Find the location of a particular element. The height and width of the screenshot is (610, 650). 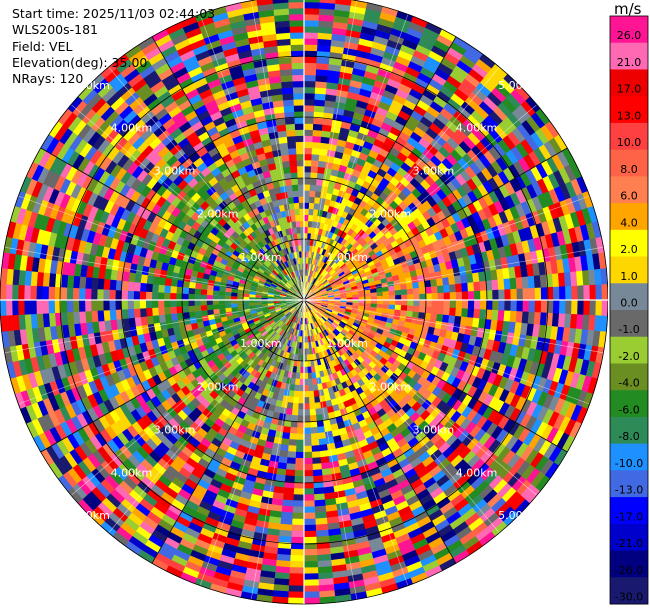

colorbar-tick-label: 13.0 is located at coordinates (629, 115).